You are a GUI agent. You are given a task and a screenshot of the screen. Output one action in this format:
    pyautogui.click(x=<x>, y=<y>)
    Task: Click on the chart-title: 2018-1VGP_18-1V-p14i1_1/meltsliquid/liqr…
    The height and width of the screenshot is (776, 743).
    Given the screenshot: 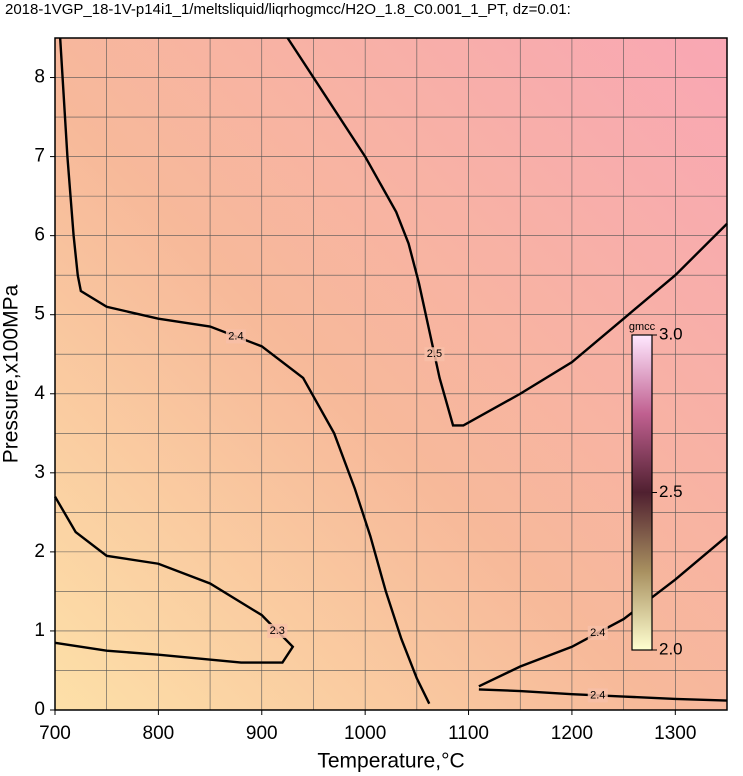 What is the action you would take?
    pyautogui.click(x=288, y=9)
    